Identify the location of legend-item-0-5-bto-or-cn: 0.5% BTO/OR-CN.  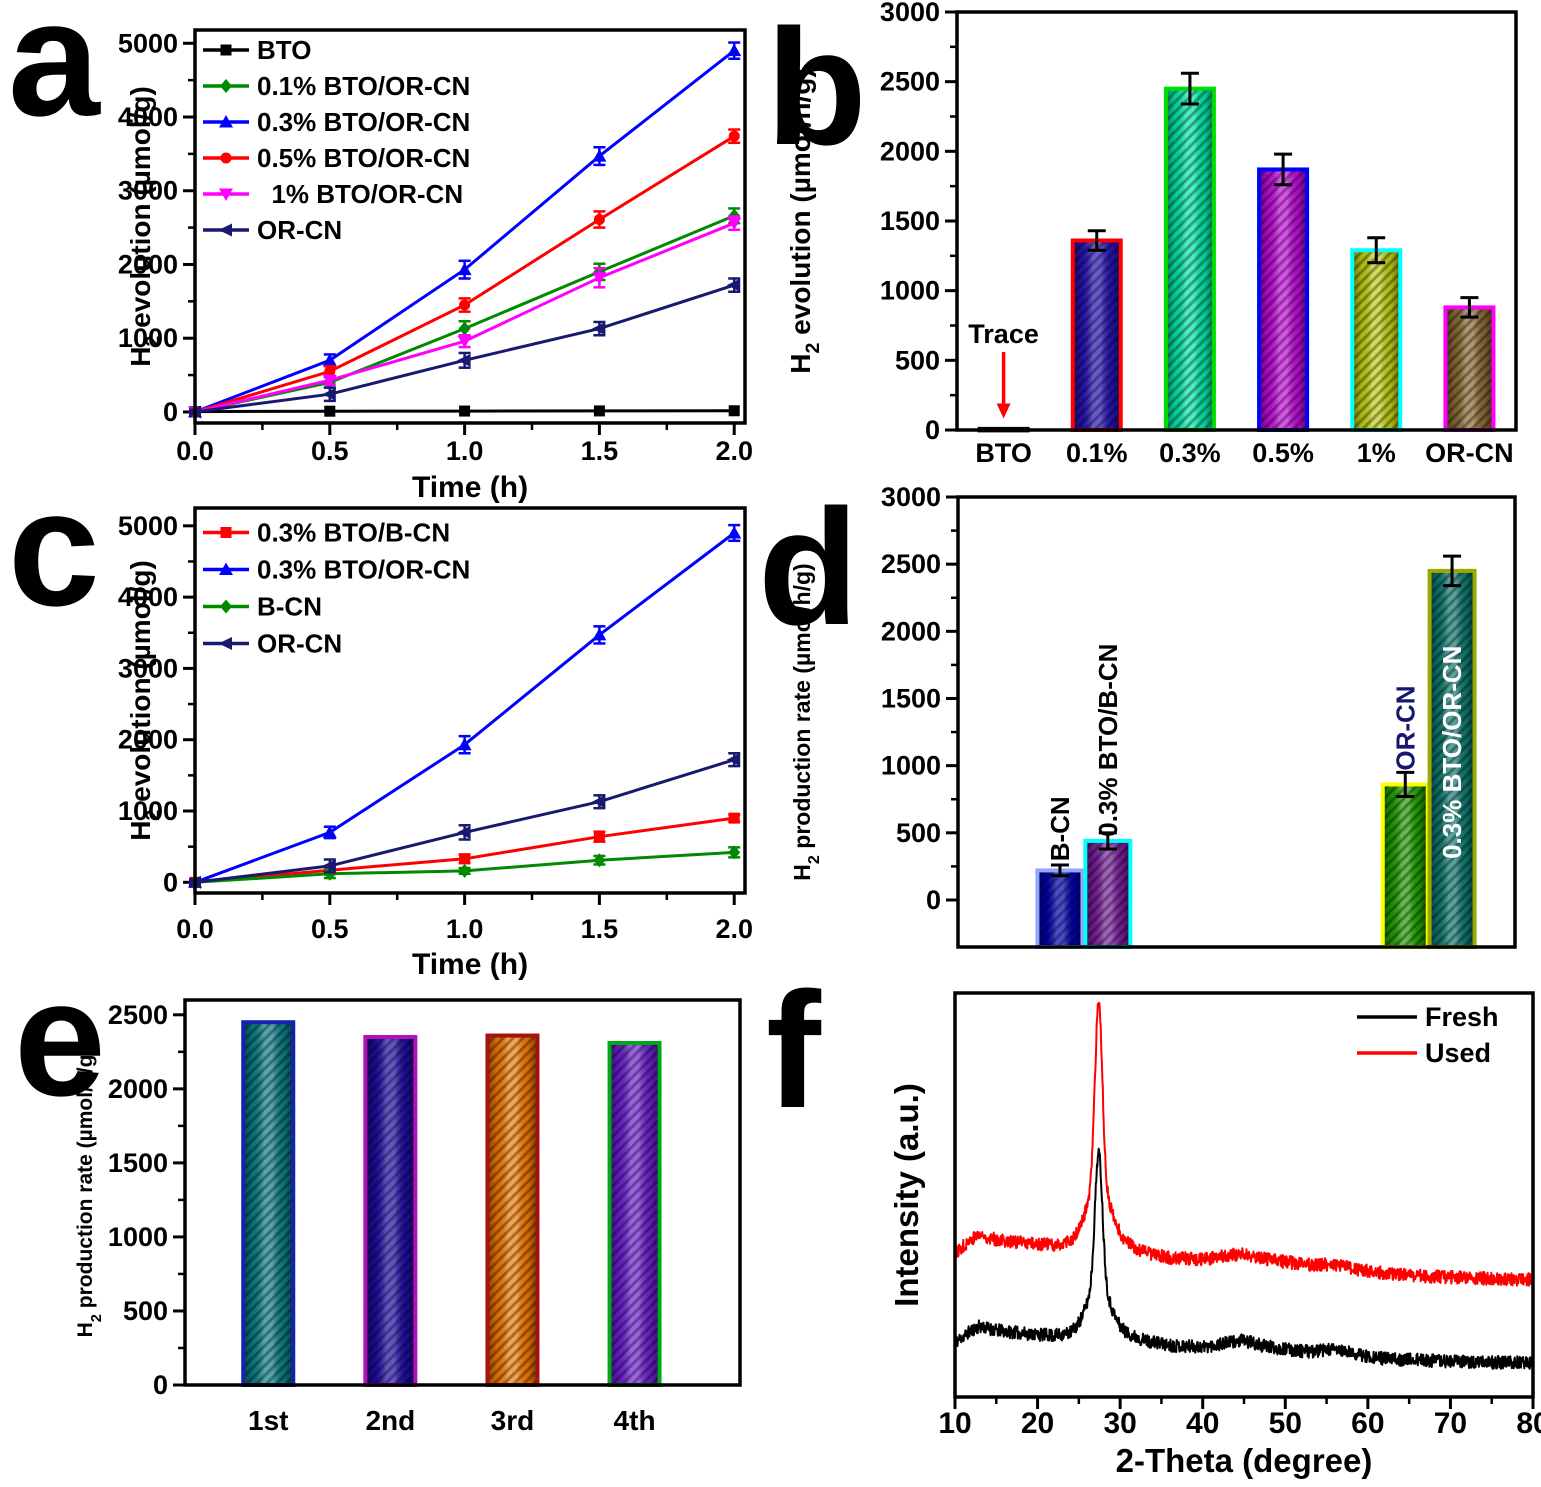
(336, 158).